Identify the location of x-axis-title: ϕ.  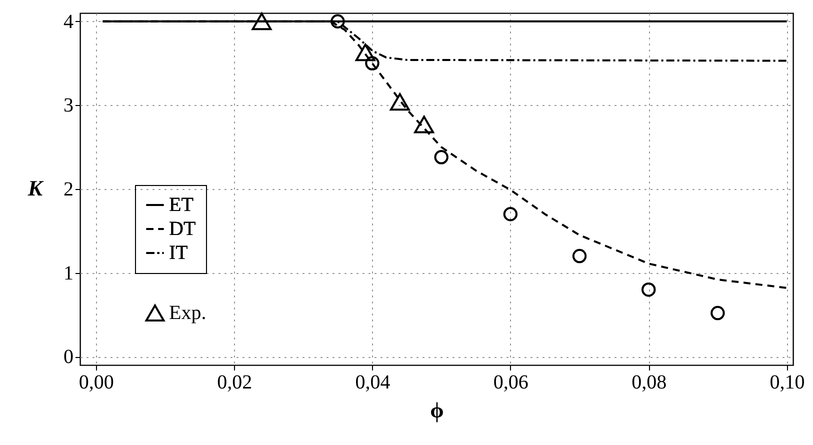
(437, 410).